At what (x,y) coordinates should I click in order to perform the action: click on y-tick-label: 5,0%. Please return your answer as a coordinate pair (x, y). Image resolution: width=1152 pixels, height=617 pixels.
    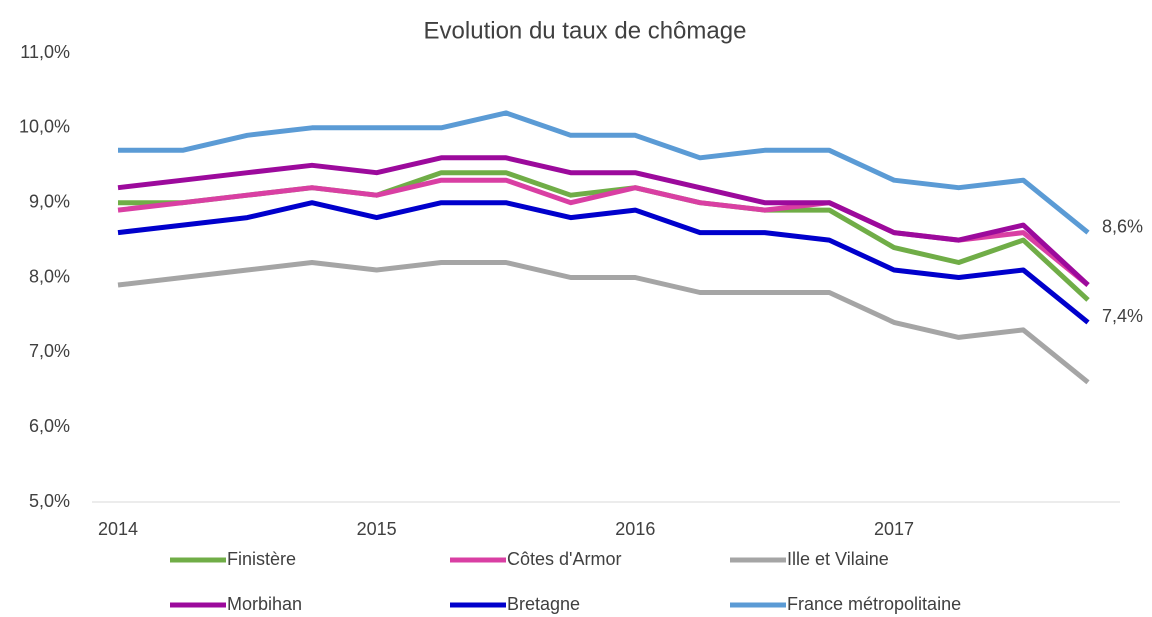
    Looking at the image, I should click on (49, 501).